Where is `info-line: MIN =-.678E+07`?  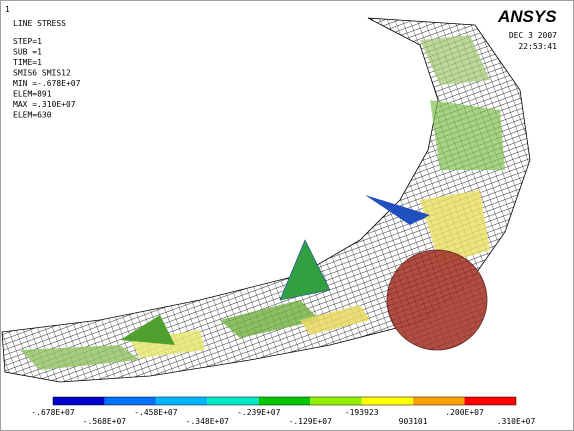 info-line: MIN =-.678E+07 is located at coordinates (47, 83).